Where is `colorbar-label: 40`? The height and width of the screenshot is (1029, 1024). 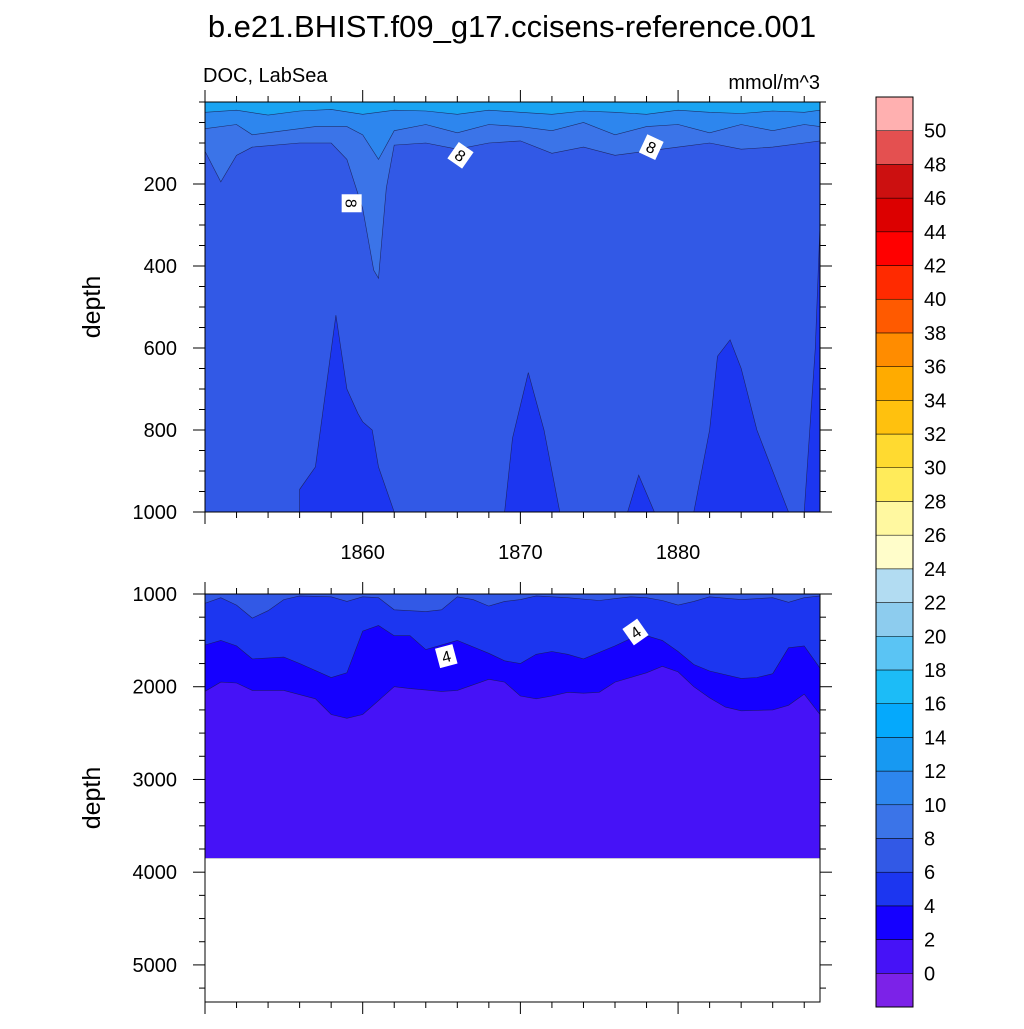 colorbar-label: 40 is located at coordinates (935, 300).